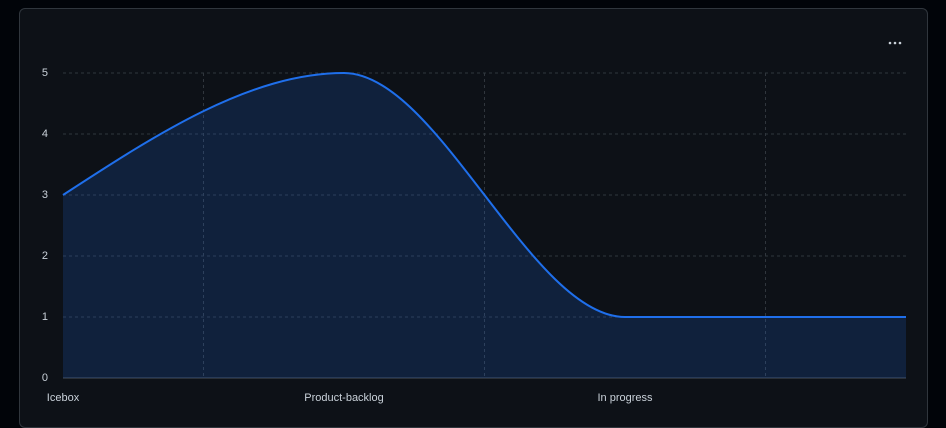  Describe the element at coordinates (63, 398) in the screenshot. I see `x-tick-label: Icebox` at that location.